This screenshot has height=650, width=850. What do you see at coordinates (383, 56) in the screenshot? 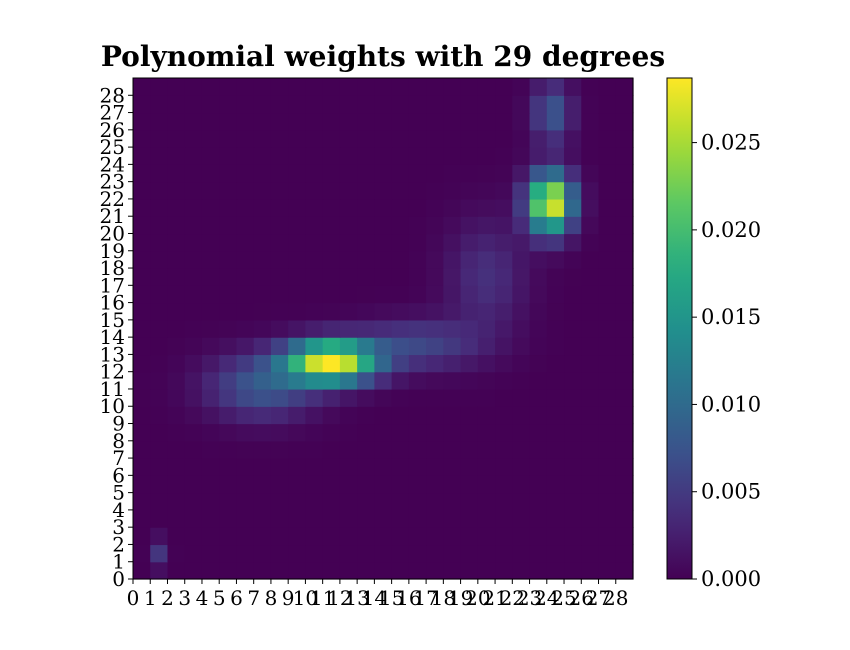
I see `chart-title: Polynomial weights with 29 degrees` at bounding box center [383, 56].